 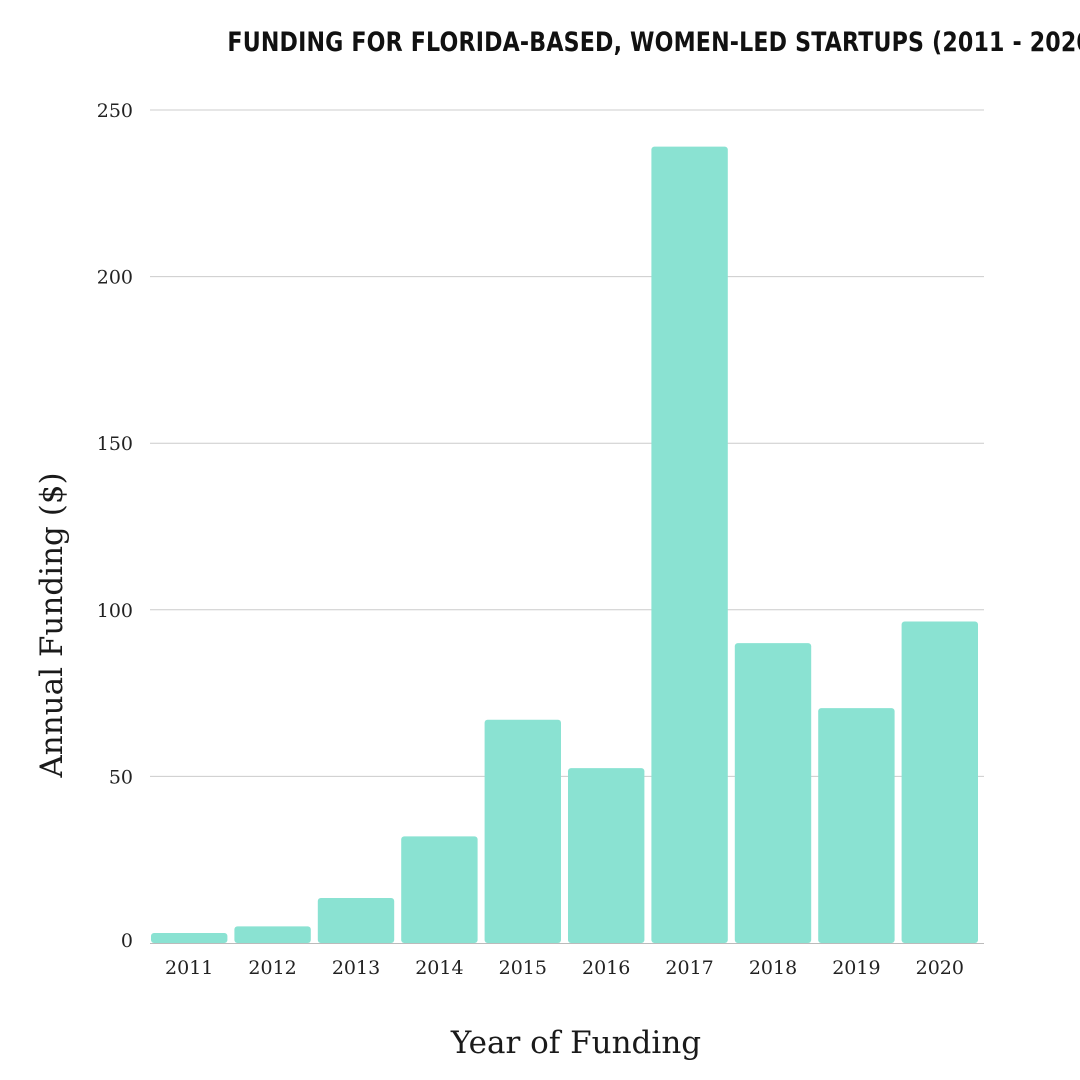 What do you see at coordinates (272, 968) in the screenshot?
I see `x-tick-label: 2012` at bounding box center [272, 968].